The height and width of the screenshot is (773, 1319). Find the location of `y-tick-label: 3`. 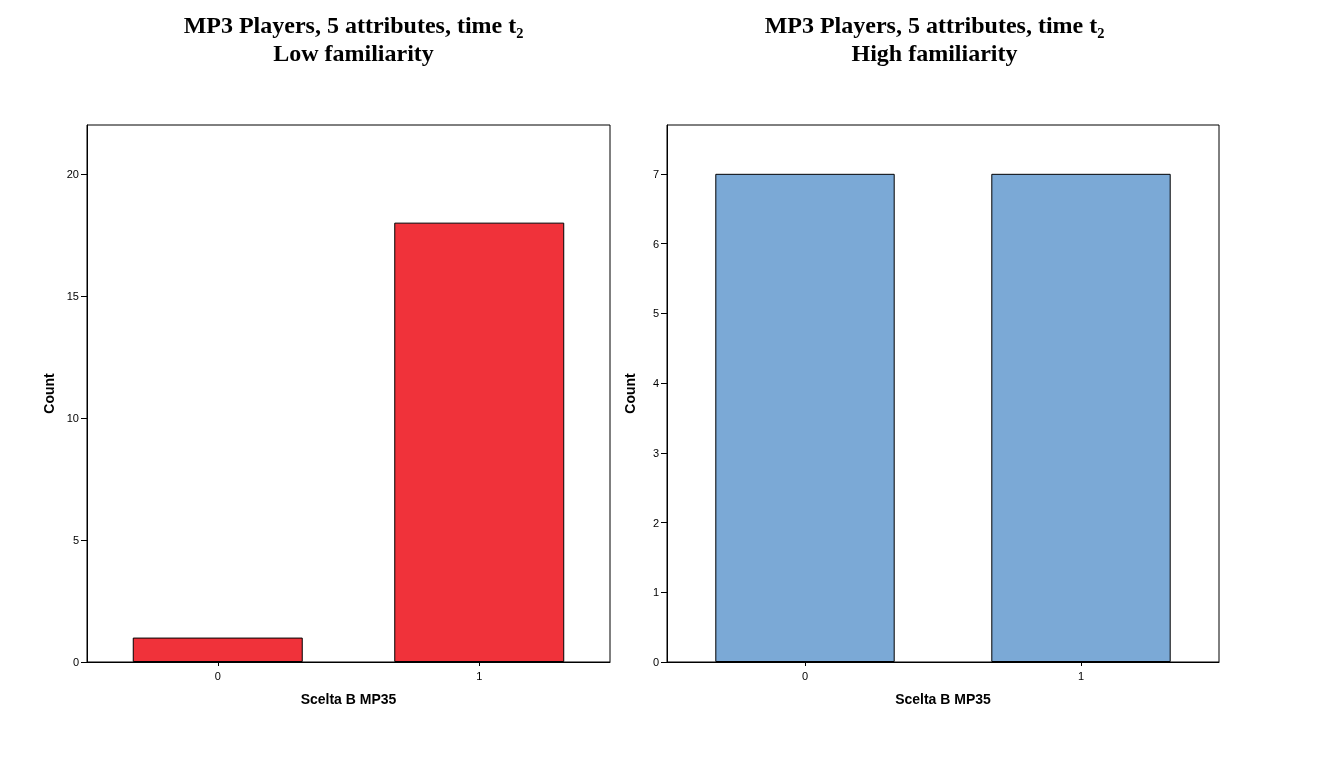

y-tick-label: 3 is located at coordinates (655, 452).